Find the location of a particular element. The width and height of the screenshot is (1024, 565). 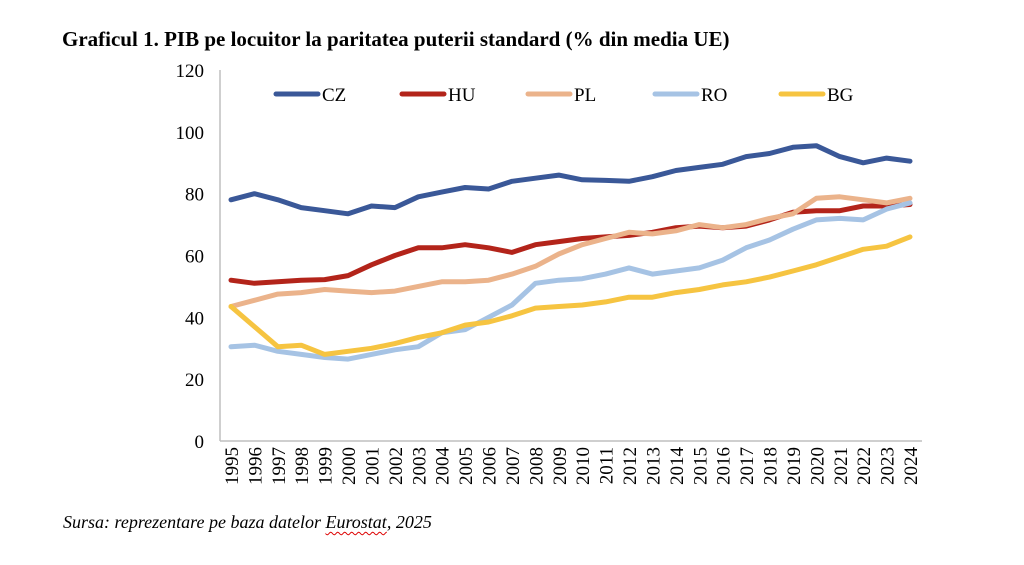

source-suffix: , 2025 is located at coordinates (409, 522).